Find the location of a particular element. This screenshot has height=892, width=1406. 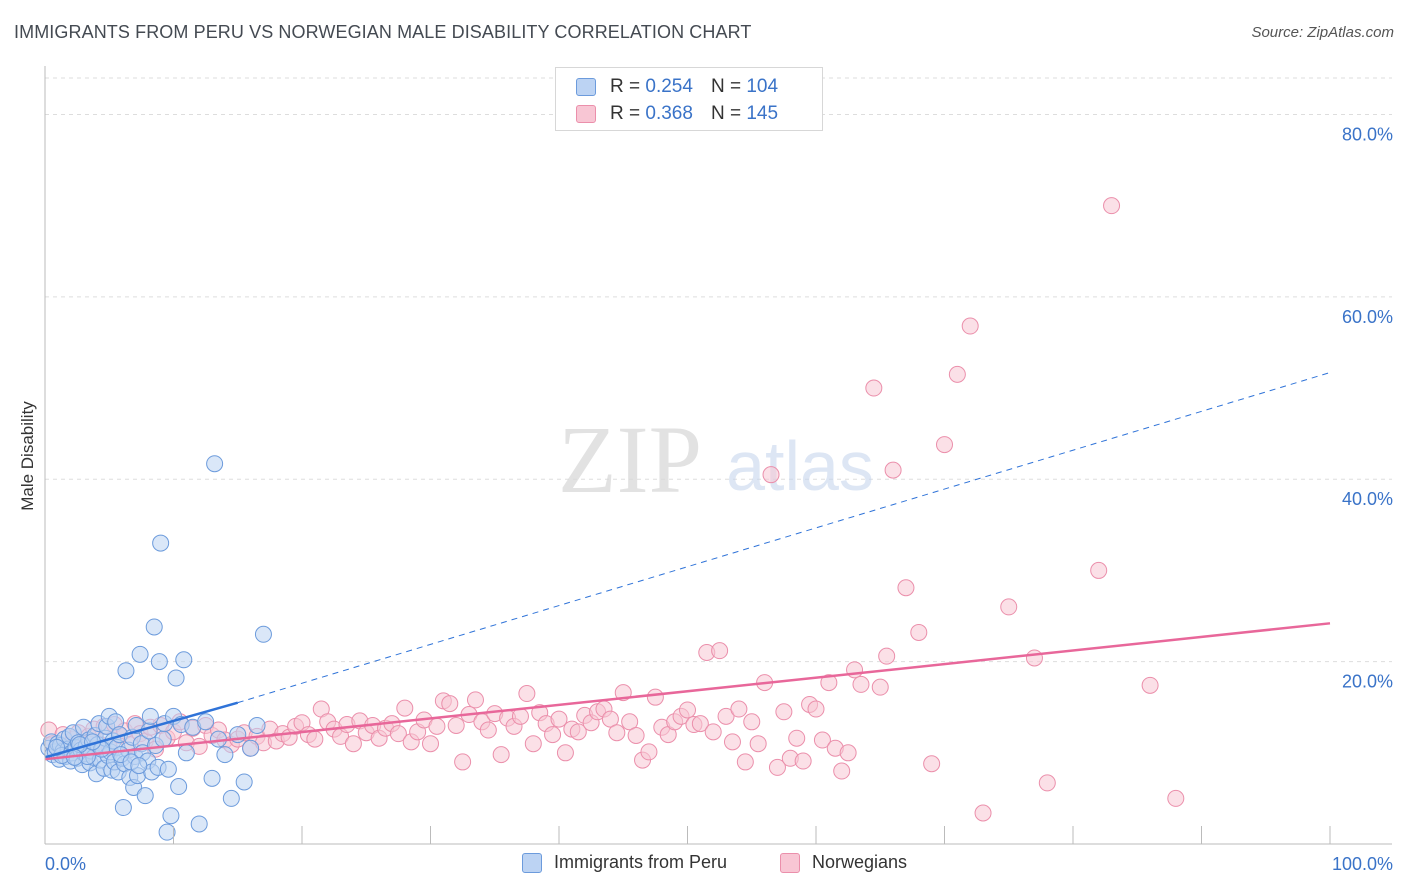

series-legend: Immigrants from Peru Norwegians is located at coordinates (703, 864).